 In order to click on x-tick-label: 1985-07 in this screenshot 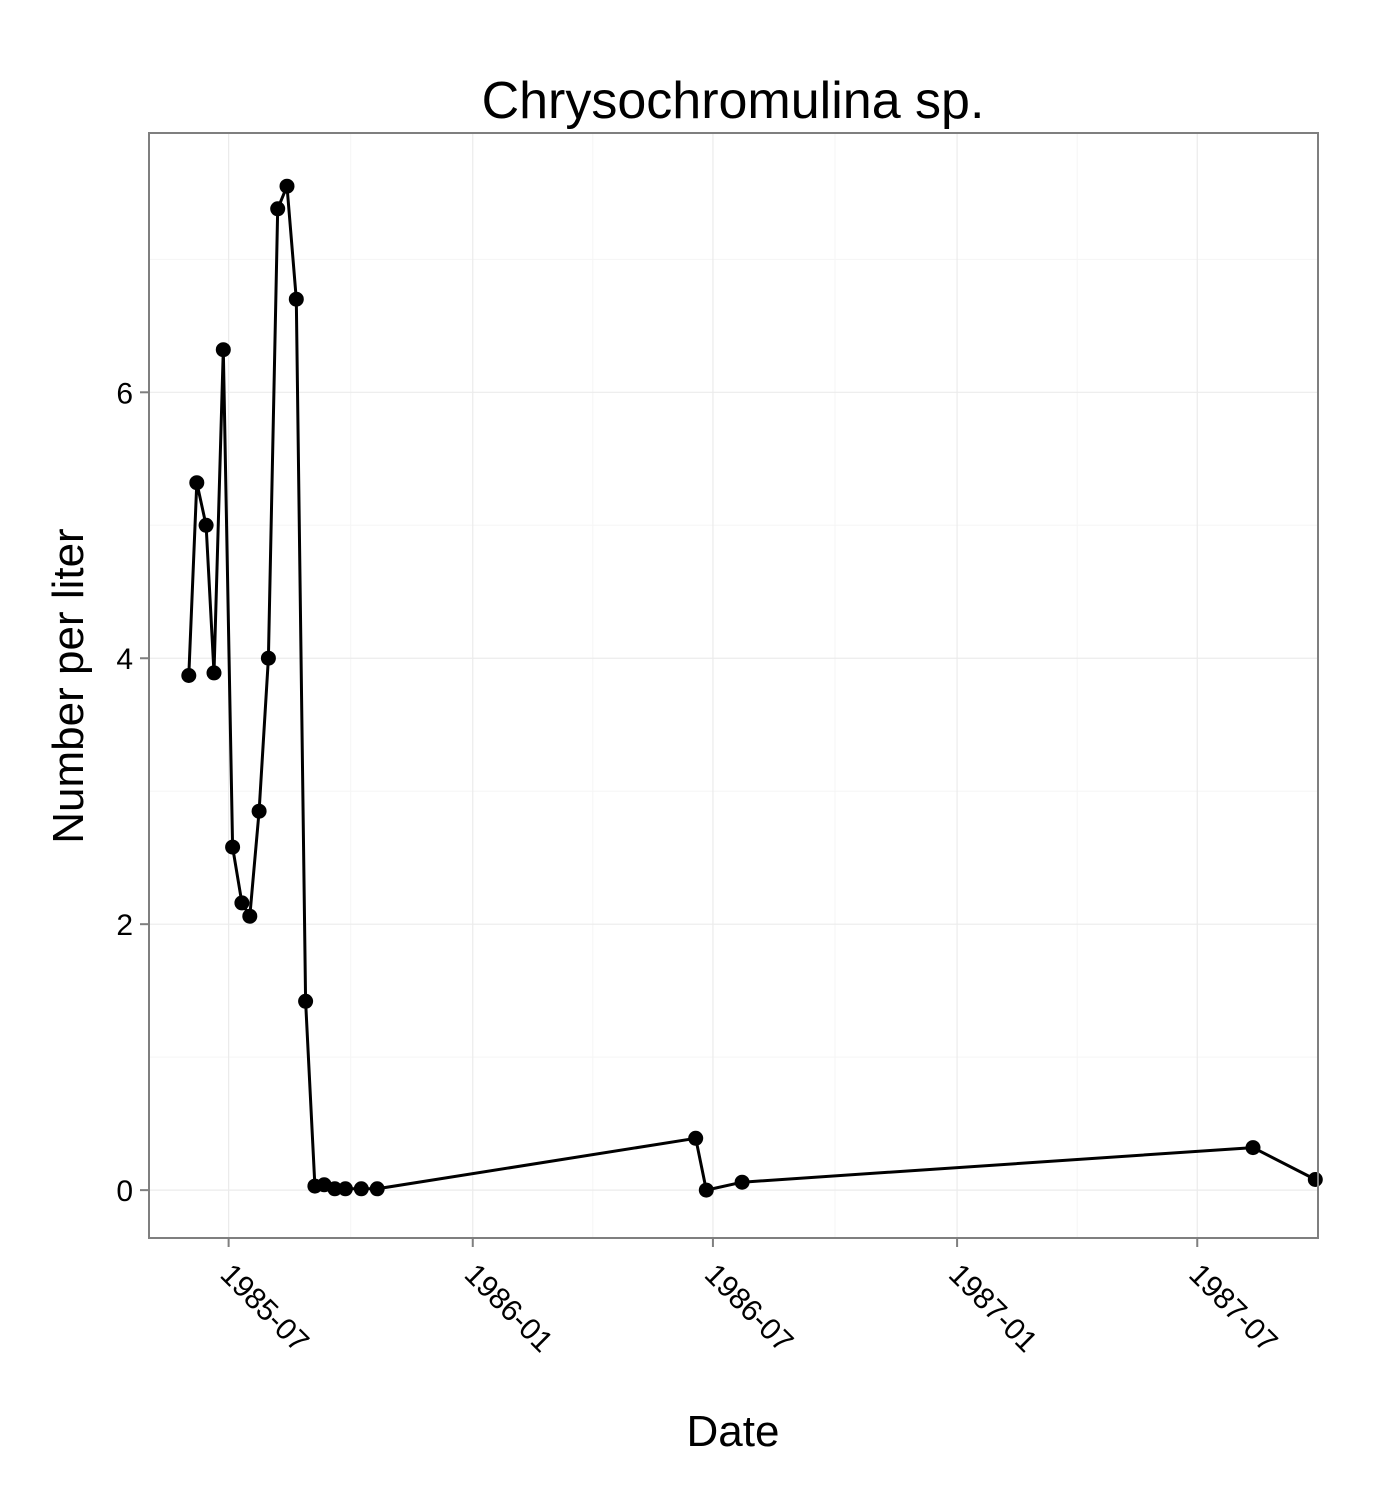, I will do `click(264, 1308)`.